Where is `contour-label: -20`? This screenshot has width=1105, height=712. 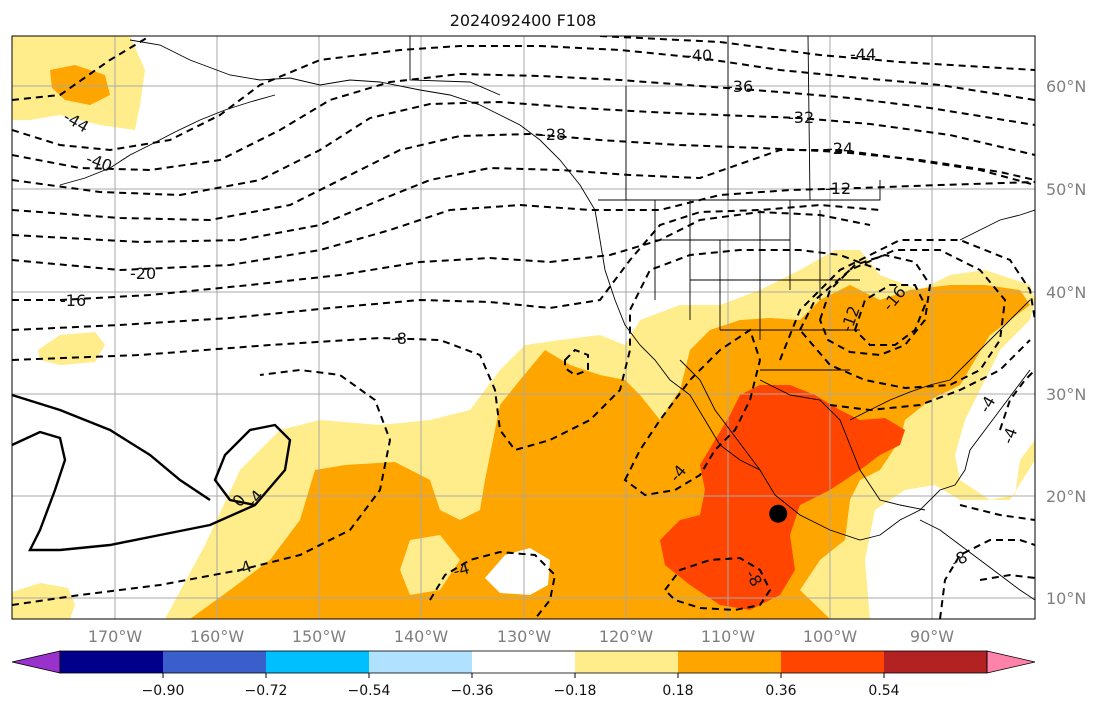
contour-label: -20 is located at coordinates (143, 273).